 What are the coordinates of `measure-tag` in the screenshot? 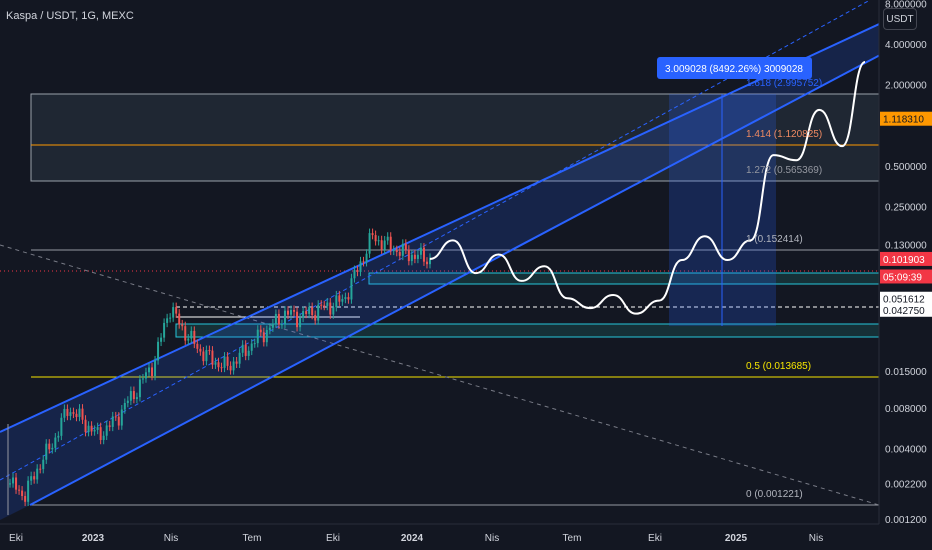 It's located at (734, 68).